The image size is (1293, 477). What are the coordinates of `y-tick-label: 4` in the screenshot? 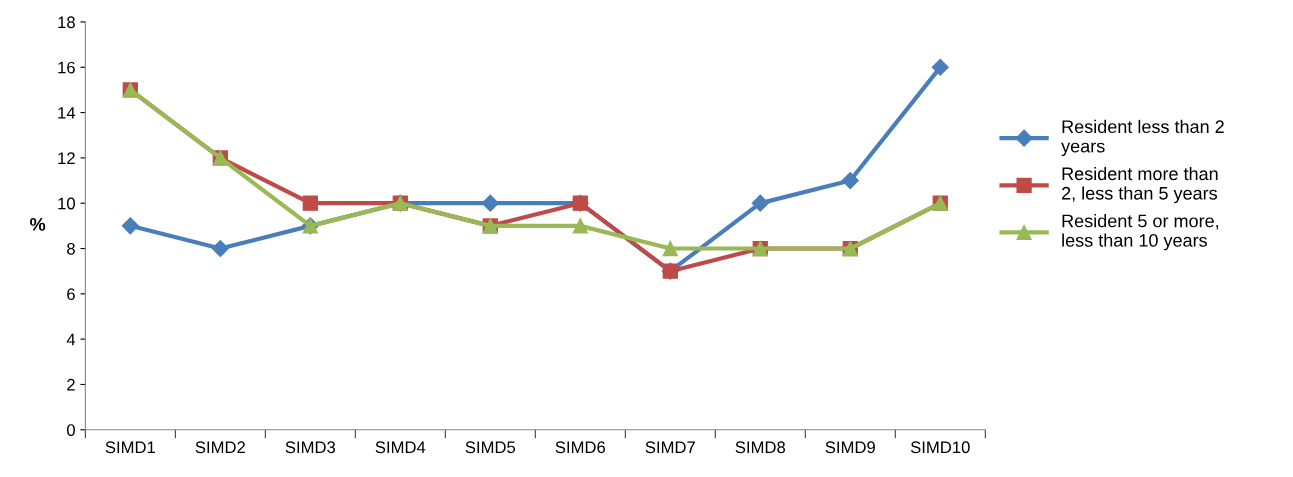 It's located at (71, 339).